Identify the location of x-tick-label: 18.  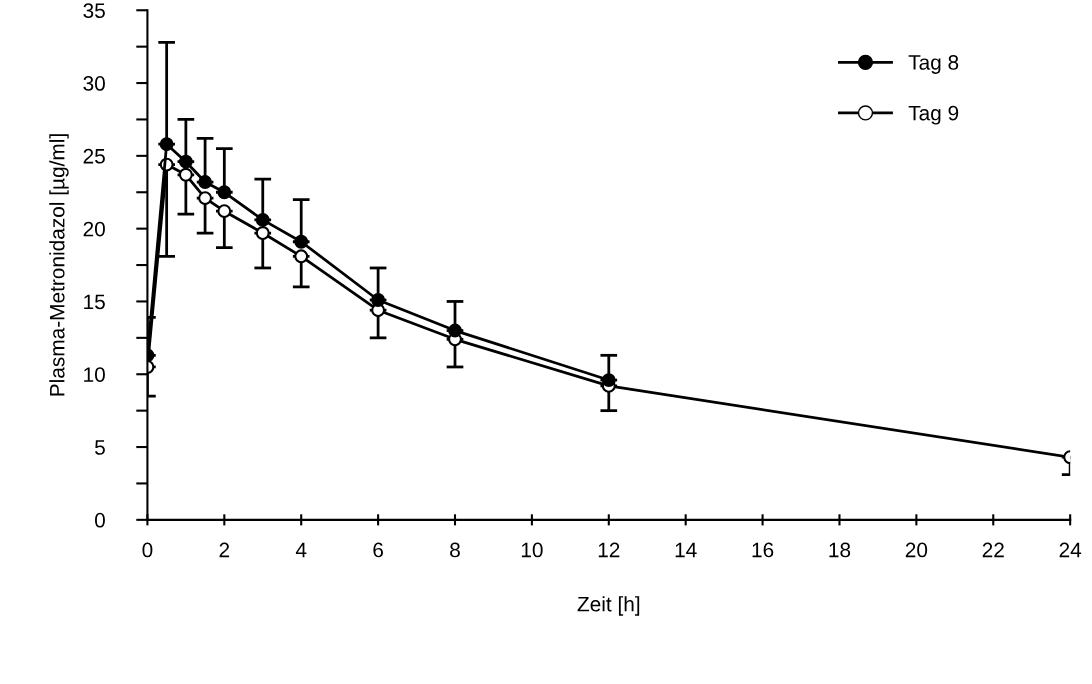
(840, 550).